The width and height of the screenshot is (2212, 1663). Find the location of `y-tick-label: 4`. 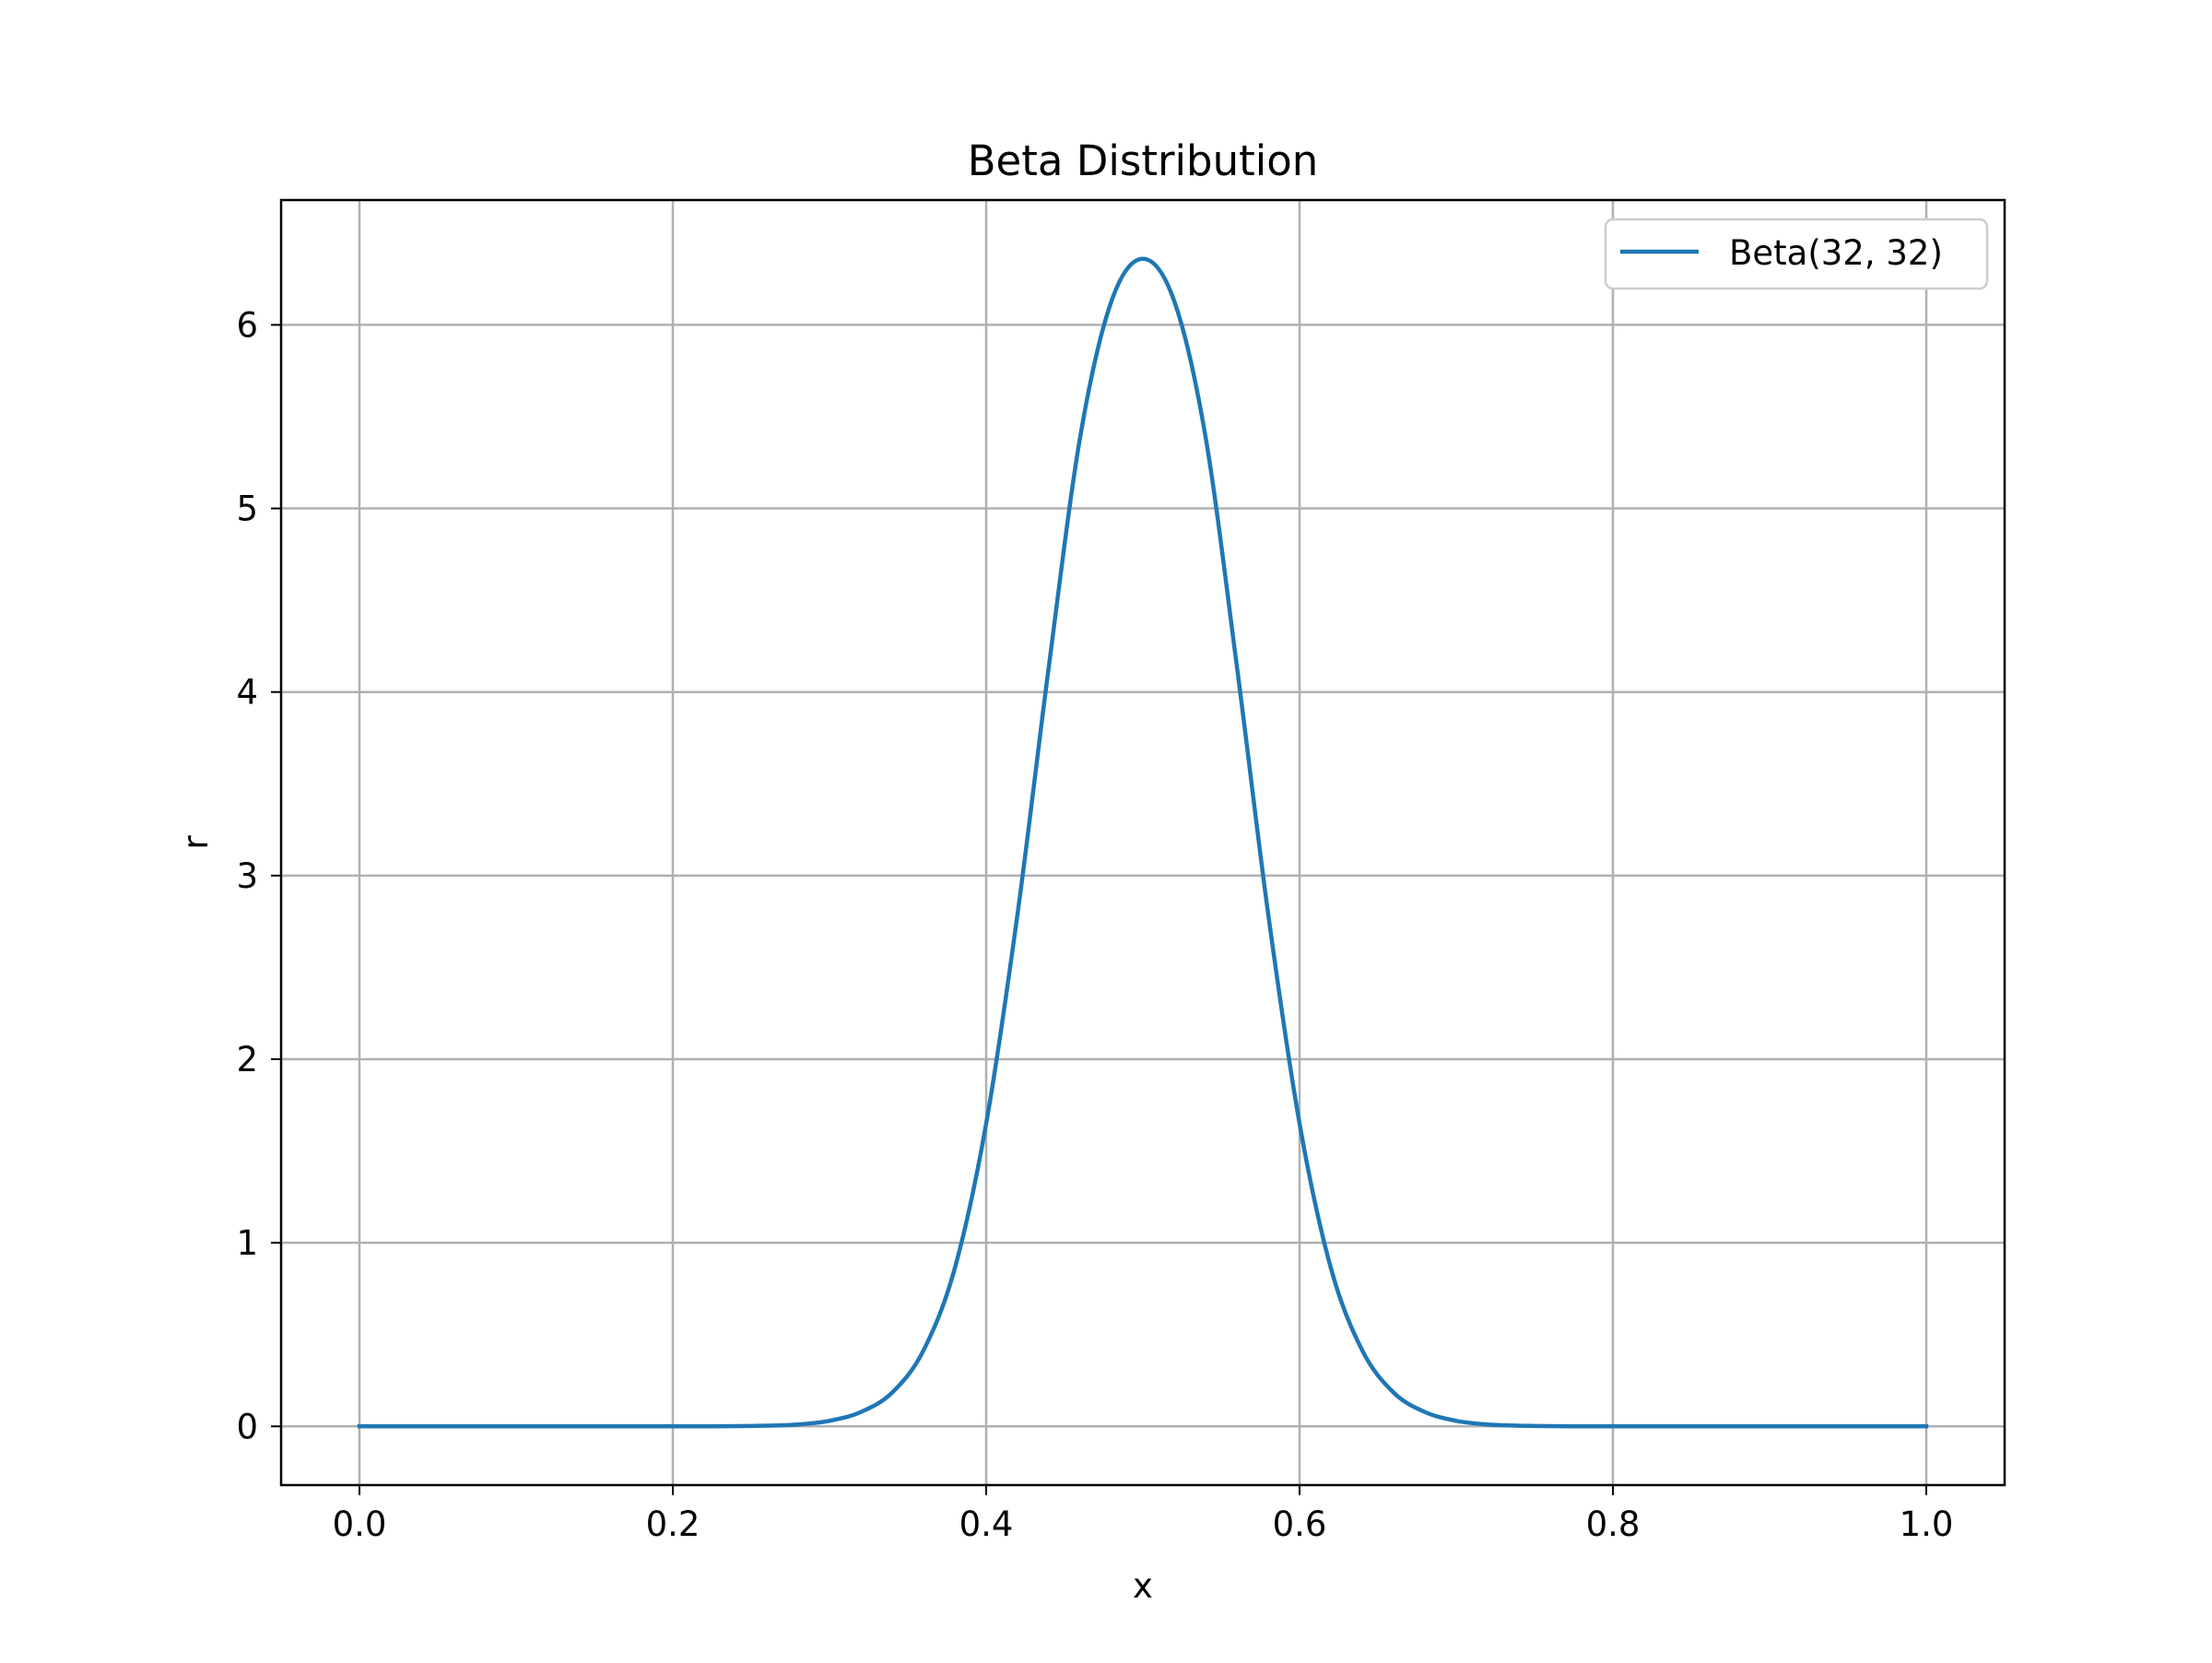

y-tick-label: 4 is located at coordinates (247, 693).